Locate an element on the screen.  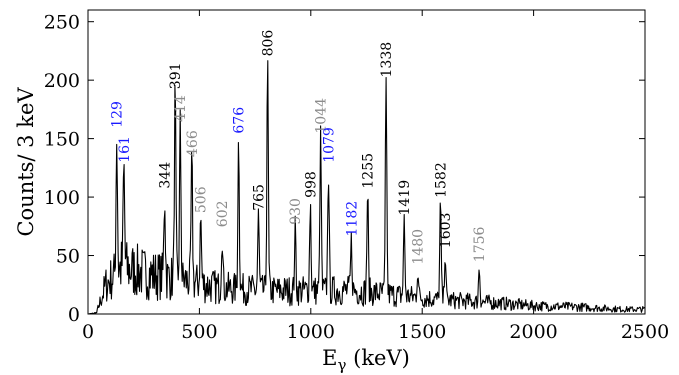
peak-label-1582: 1582 is located at coordinates (442, 180).